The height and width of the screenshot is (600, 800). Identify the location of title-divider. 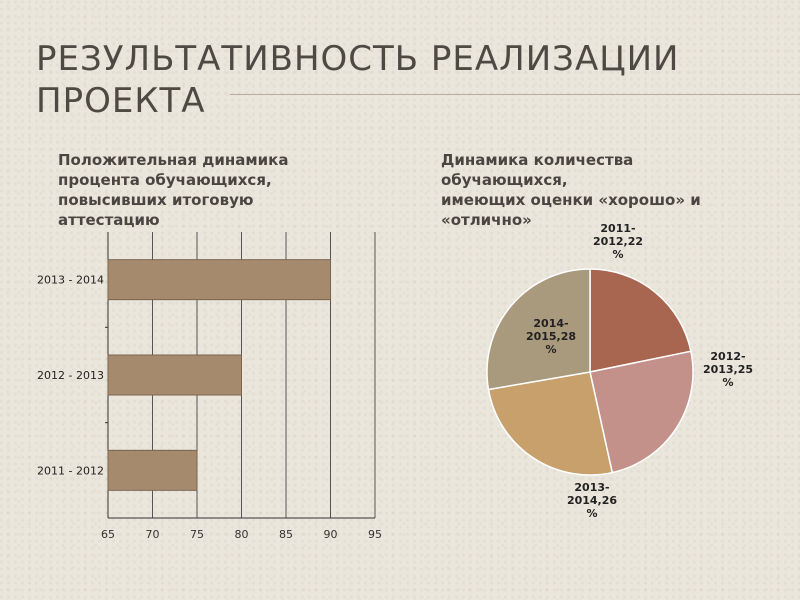
(515, 94).